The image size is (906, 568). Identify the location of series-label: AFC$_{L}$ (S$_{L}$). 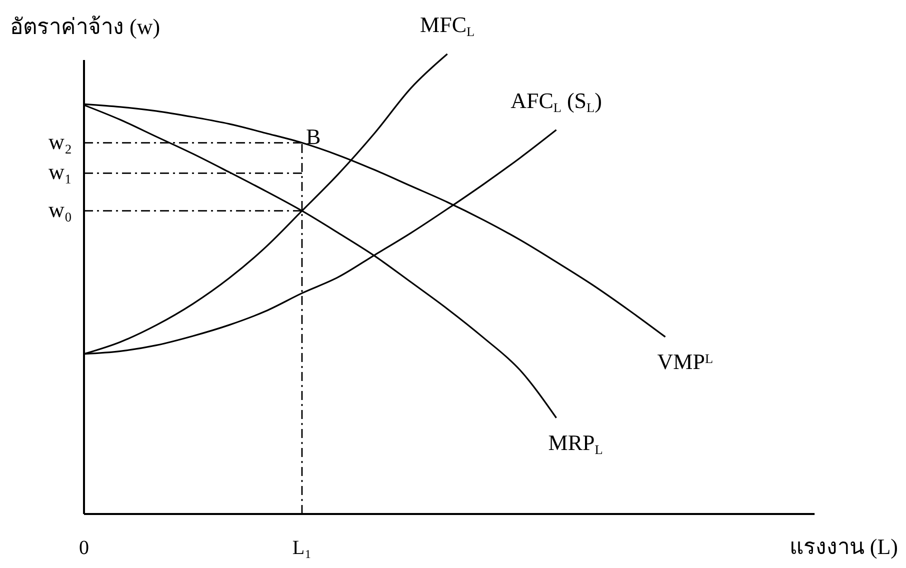
(556, 101).